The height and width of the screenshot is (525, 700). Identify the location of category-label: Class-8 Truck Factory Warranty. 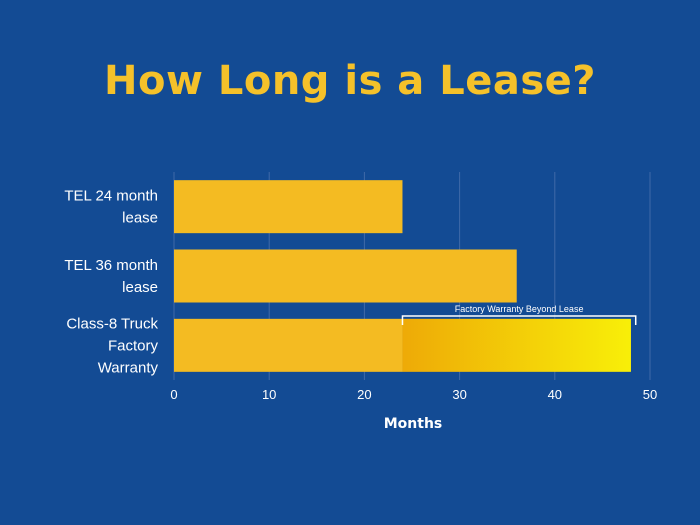
(112, 345).